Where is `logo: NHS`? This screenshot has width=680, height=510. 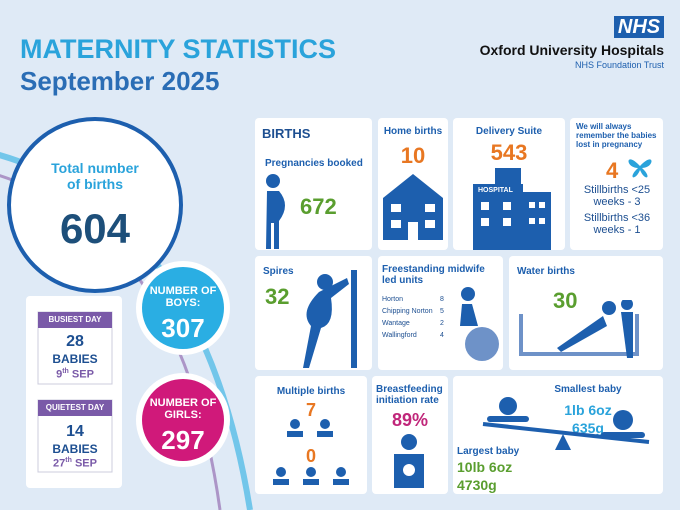 logo: NHS is located at coordinates (639, 27).